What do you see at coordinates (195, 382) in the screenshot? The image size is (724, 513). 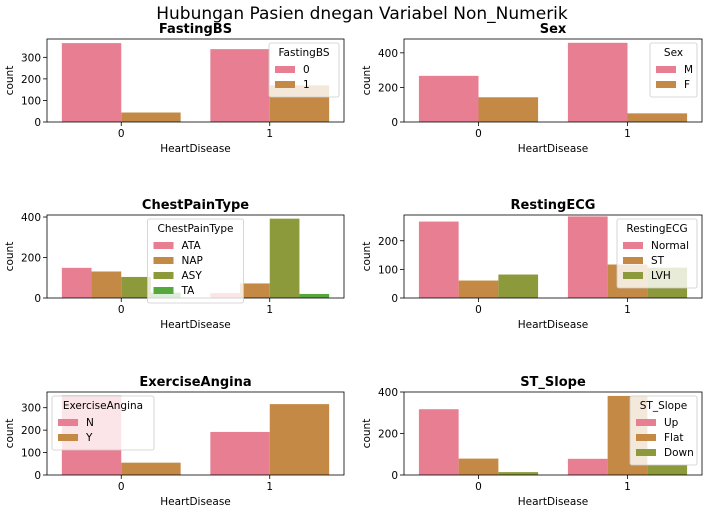 I see `subplot-title: ExerciseAngina` at bounding box center [195, 382].